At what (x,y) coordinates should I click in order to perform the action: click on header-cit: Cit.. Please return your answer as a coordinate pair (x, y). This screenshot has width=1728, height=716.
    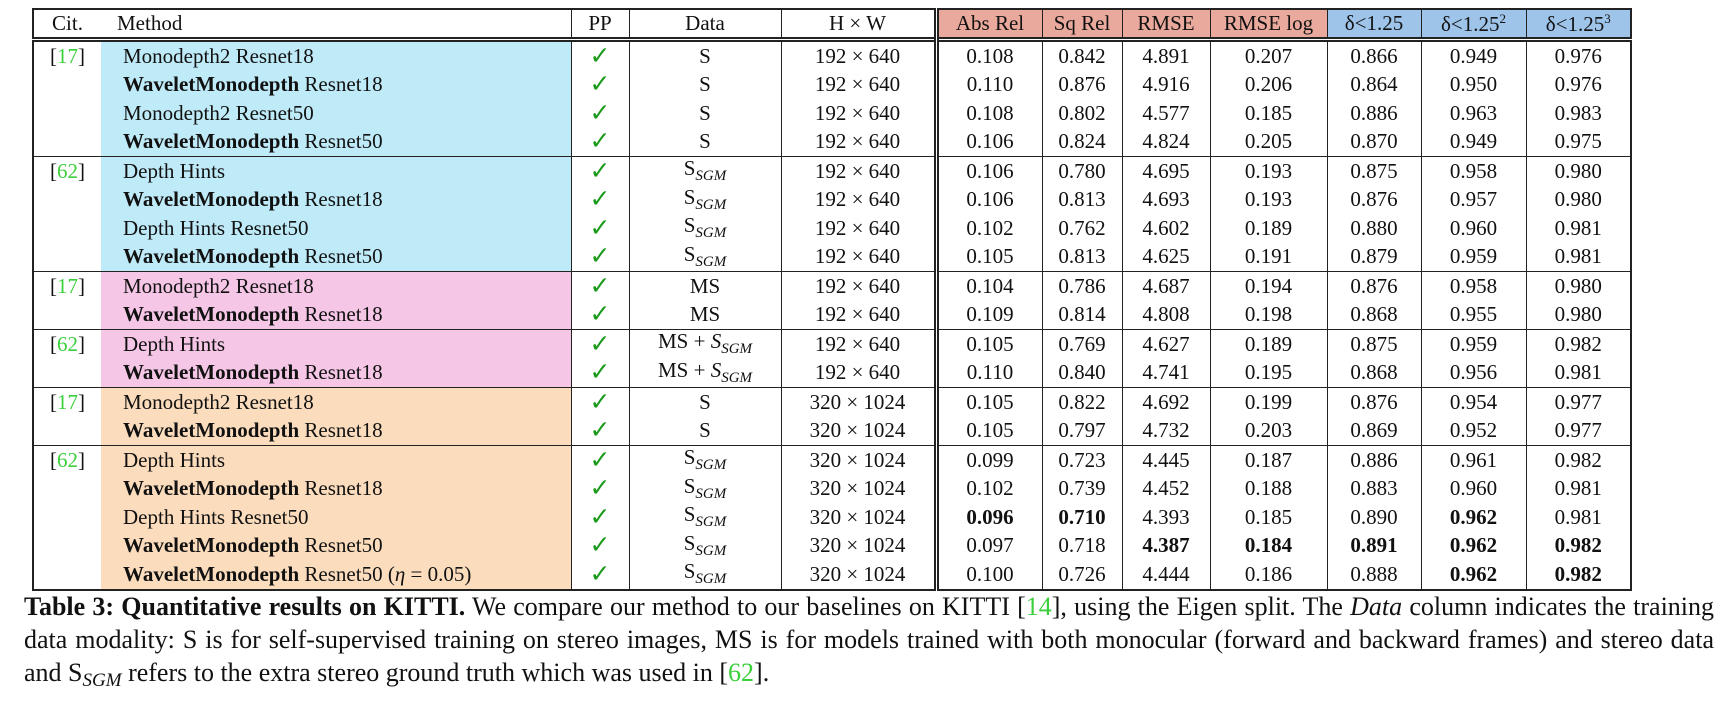
    Looking at the image, I should click on (66, 24).